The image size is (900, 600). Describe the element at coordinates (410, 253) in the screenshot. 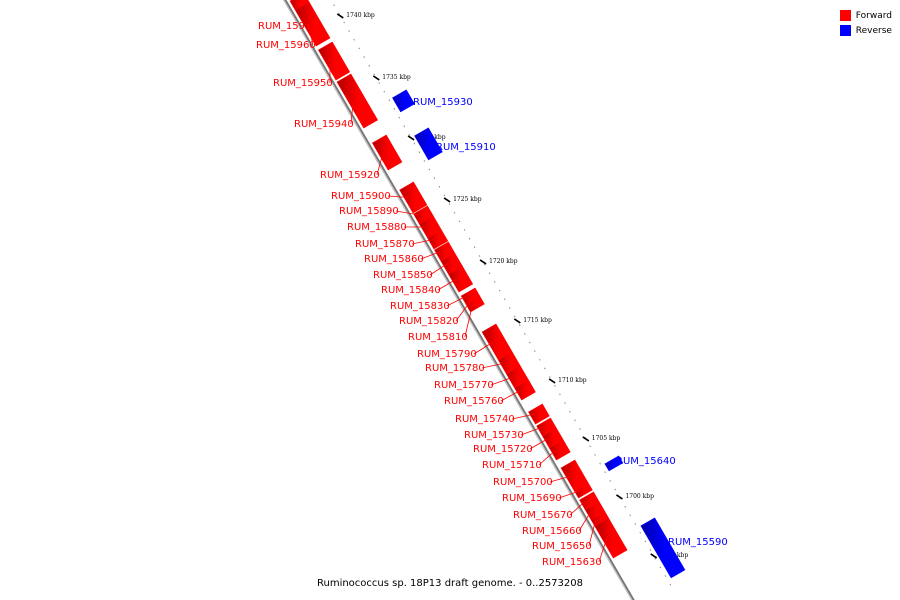

I see `gene-rum-15860: RUM_15860` at that location.